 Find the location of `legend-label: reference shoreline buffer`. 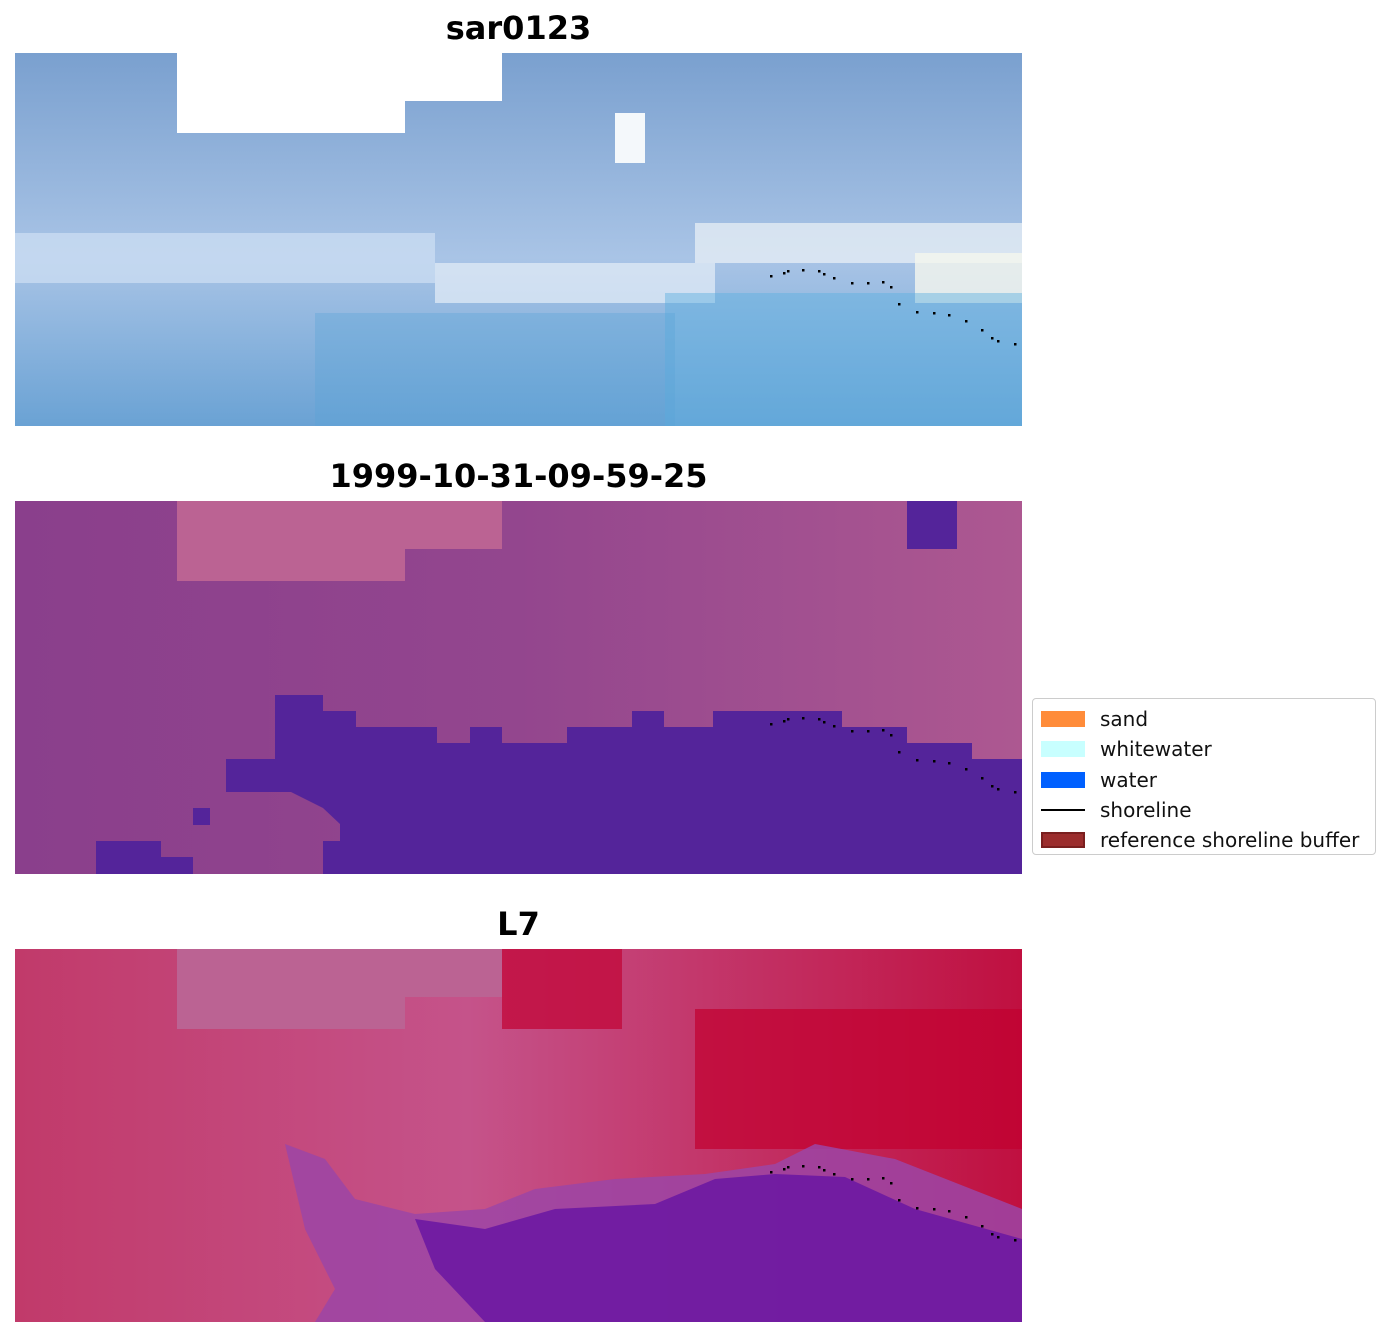

legend-label: reference shoreline buffer is located at coordinates (1230, 840).